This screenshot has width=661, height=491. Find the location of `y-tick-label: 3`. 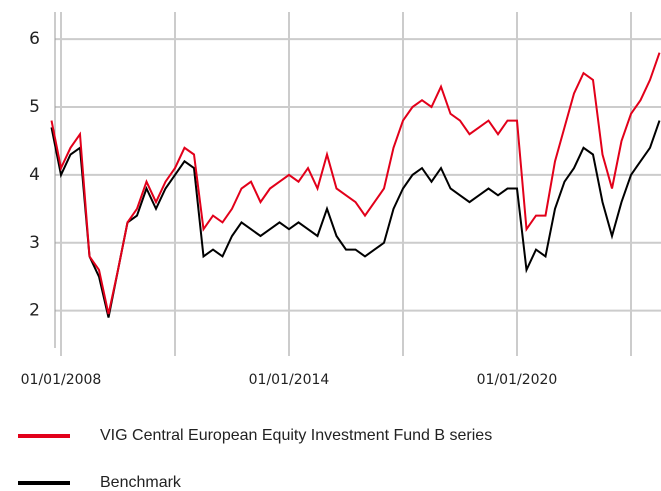

y-tick-label: 3 is located at coordinates (34, 243).